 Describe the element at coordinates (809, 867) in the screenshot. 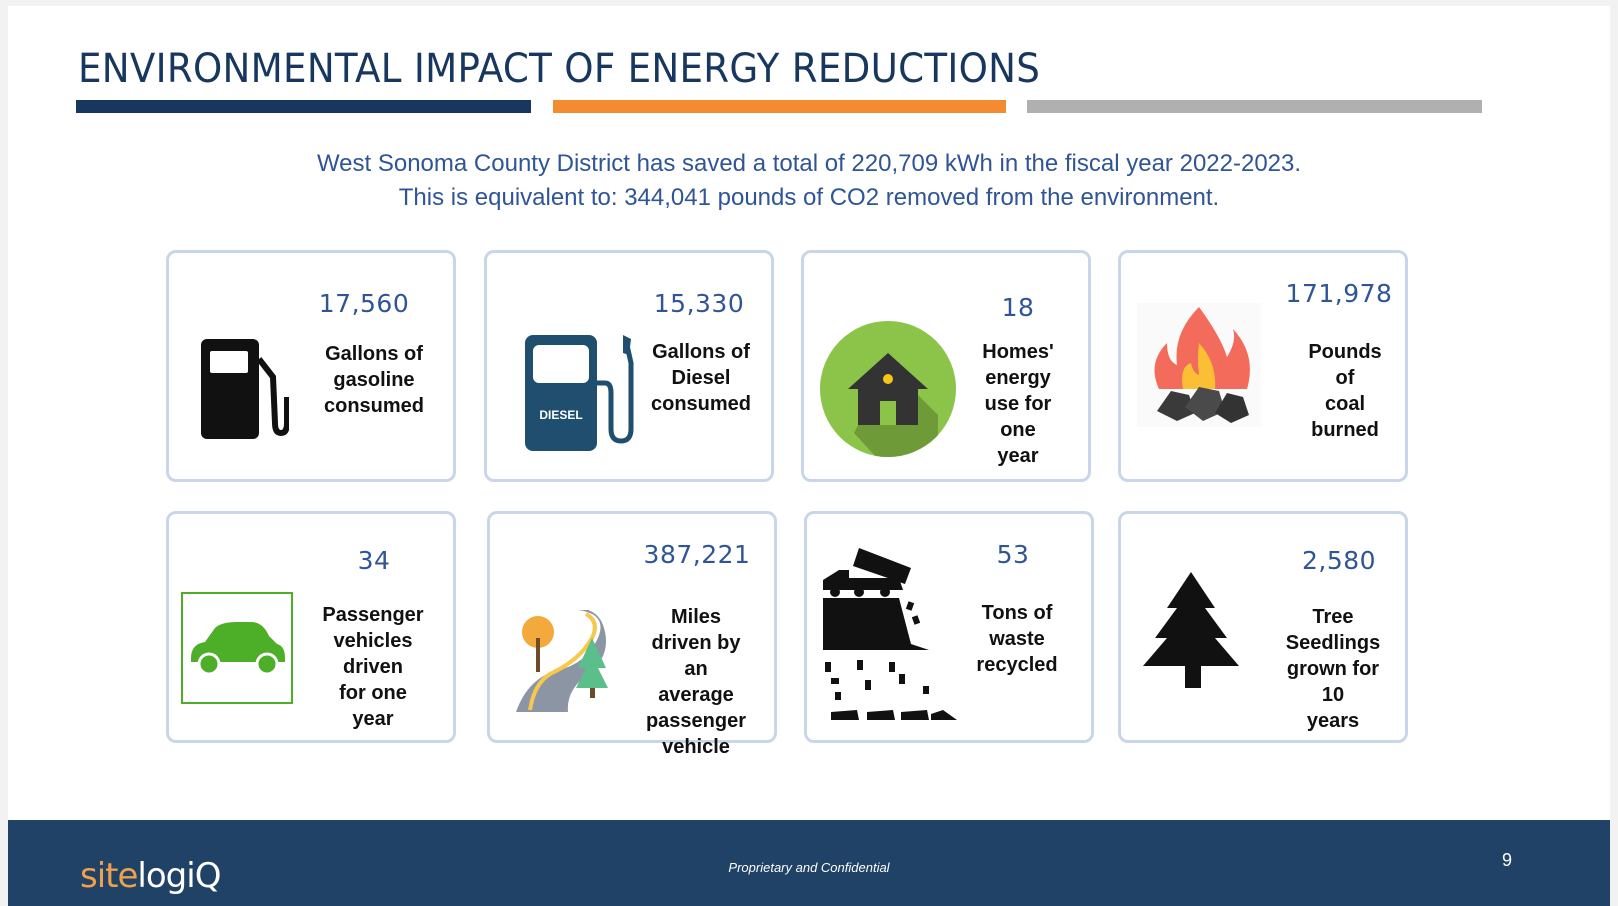

I see `confidential-note: Proprietary and Confidential` at that location.